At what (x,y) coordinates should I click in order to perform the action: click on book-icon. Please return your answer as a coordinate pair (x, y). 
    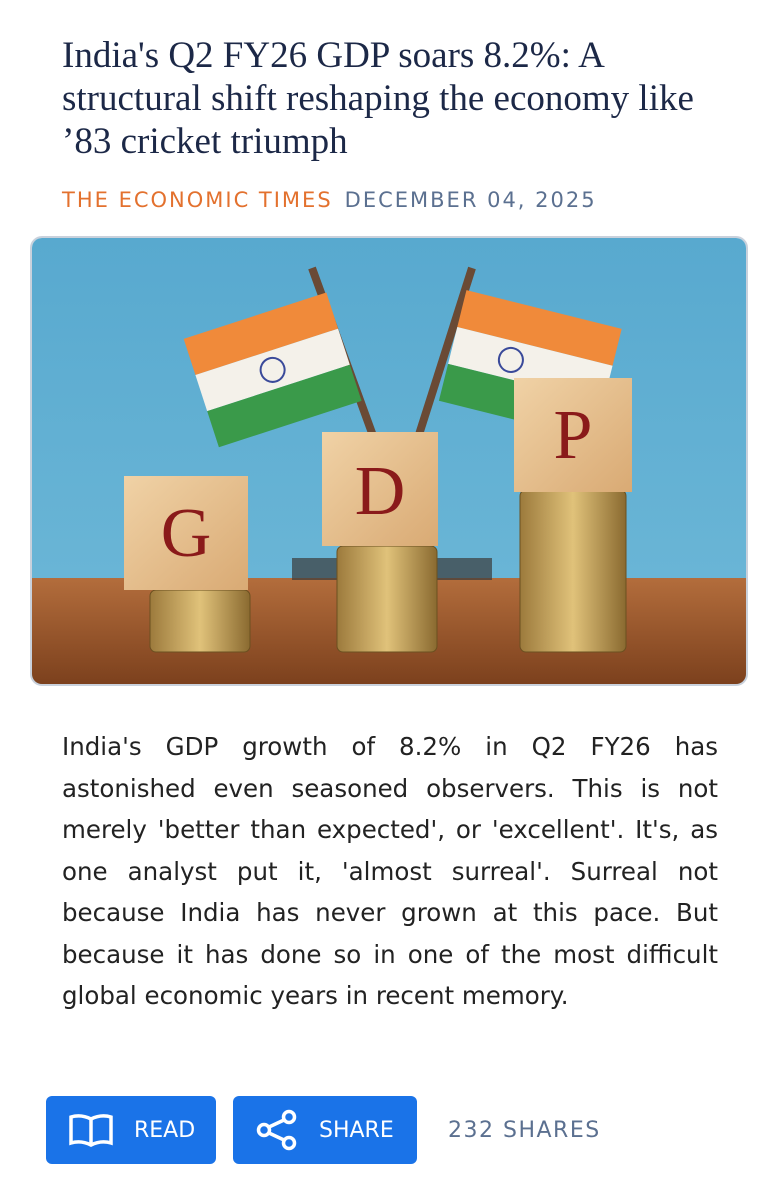
    Looking at the image, I should click on (91, 1130).